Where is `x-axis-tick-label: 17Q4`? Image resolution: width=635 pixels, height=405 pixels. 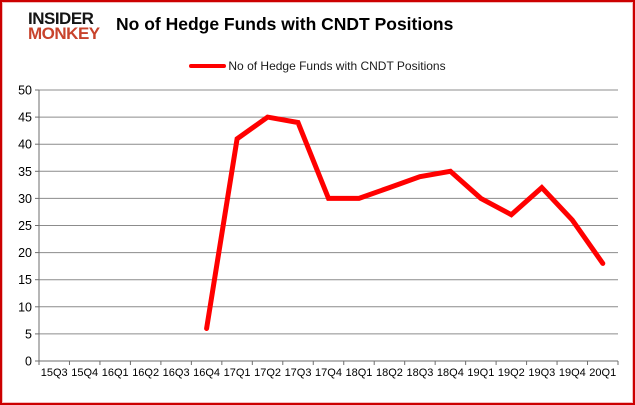
x-axis-tick-label: 17Q4 is located at coordinates (328, 373).